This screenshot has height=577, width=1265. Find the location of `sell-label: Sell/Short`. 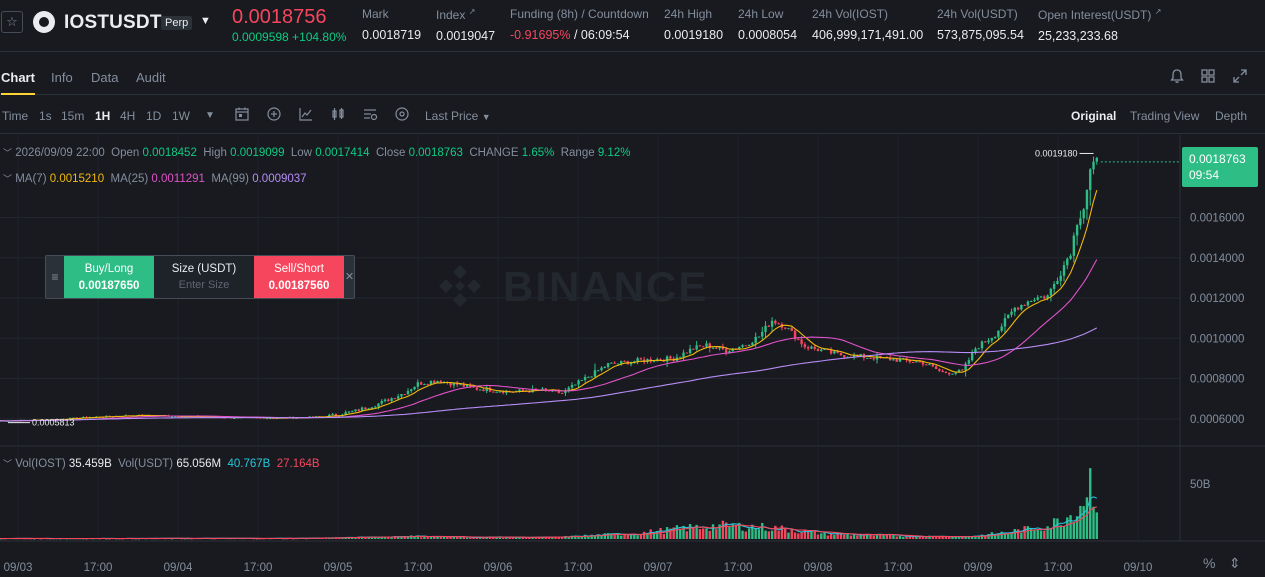

sell-label: Sell/Short is located at coordinates (299, 269).